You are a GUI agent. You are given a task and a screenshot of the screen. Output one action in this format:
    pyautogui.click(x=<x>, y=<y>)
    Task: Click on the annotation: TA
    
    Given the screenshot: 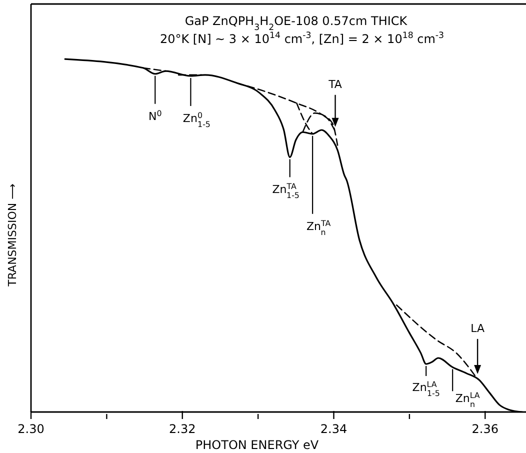 What is the action you would take?
    pyautogui.click(x=335, y=84)
    